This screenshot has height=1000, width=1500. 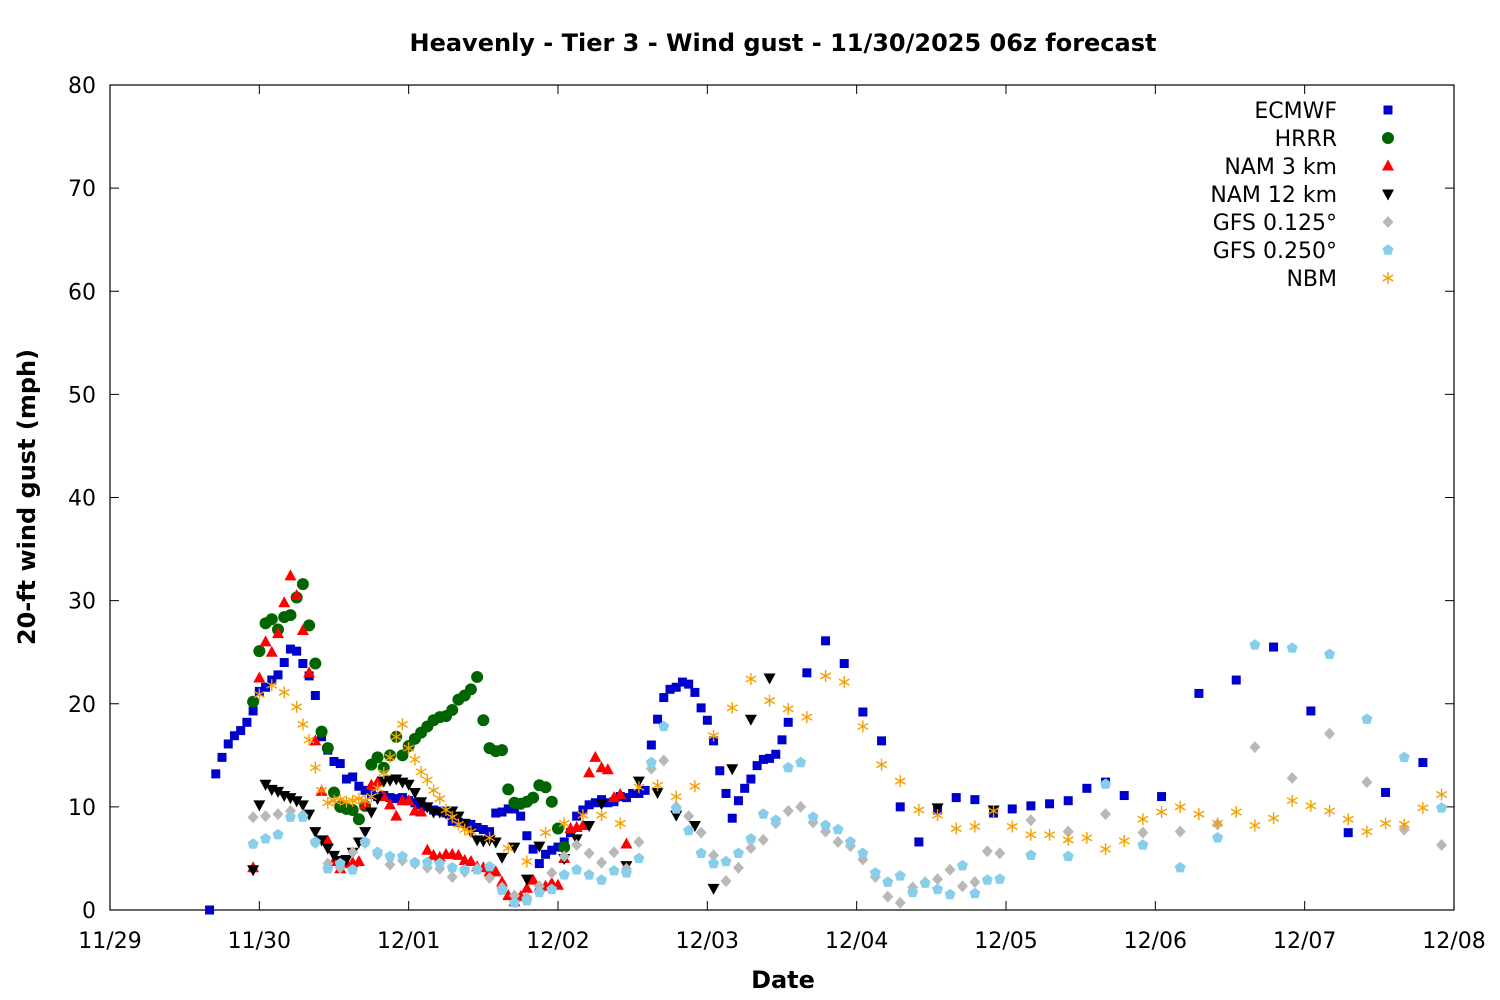 What do you see at coordinates (707, 941) in the screenshot?
I see `x-tick-label: 12/03` at bounding box center [707, 941].